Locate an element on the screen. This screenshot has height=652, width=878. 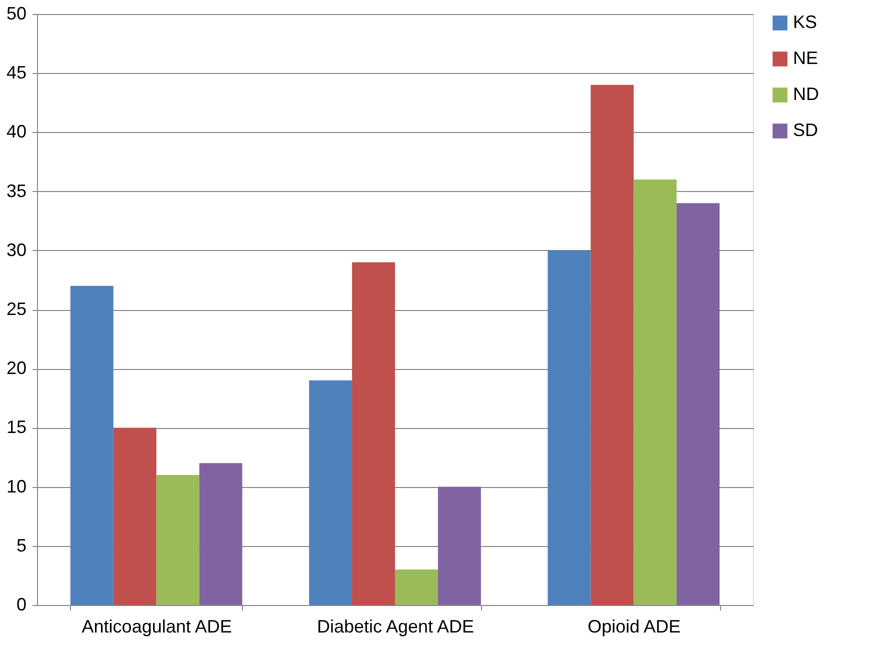
y-tick-label: 40 is located at coordinates (16, 132).